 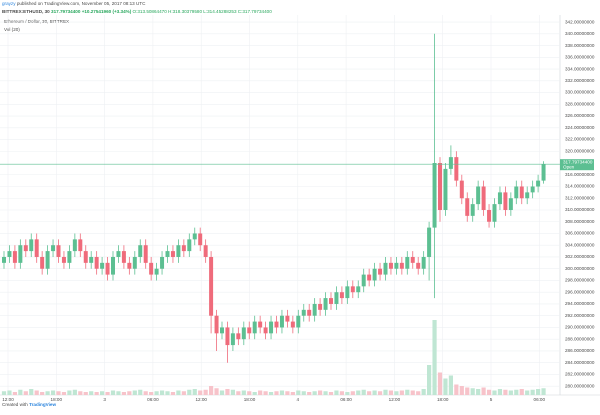 I want to click on y-tick-label: 326.00000000, so click(x=580, y=115).